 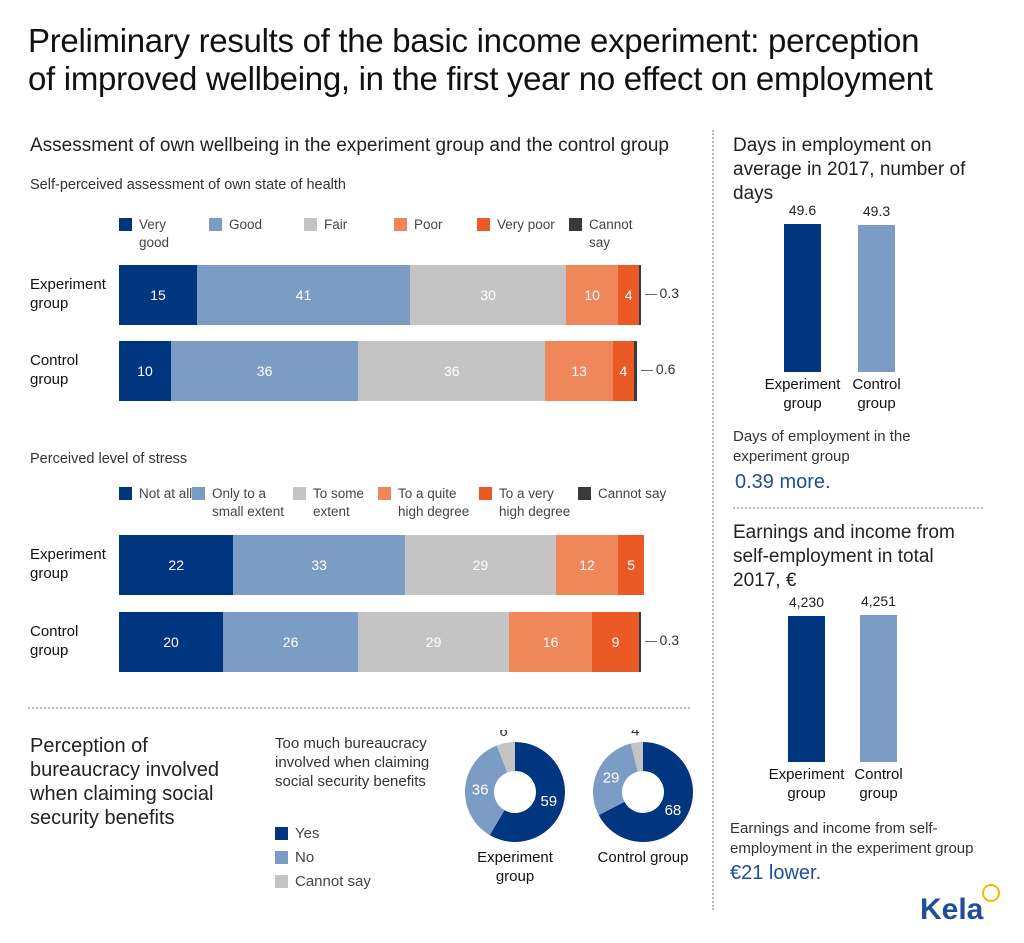 What do you see at coordinates (548, 801) in the screenshot?
I see `donut-value-label: 59` at bounding box center [548, 801].